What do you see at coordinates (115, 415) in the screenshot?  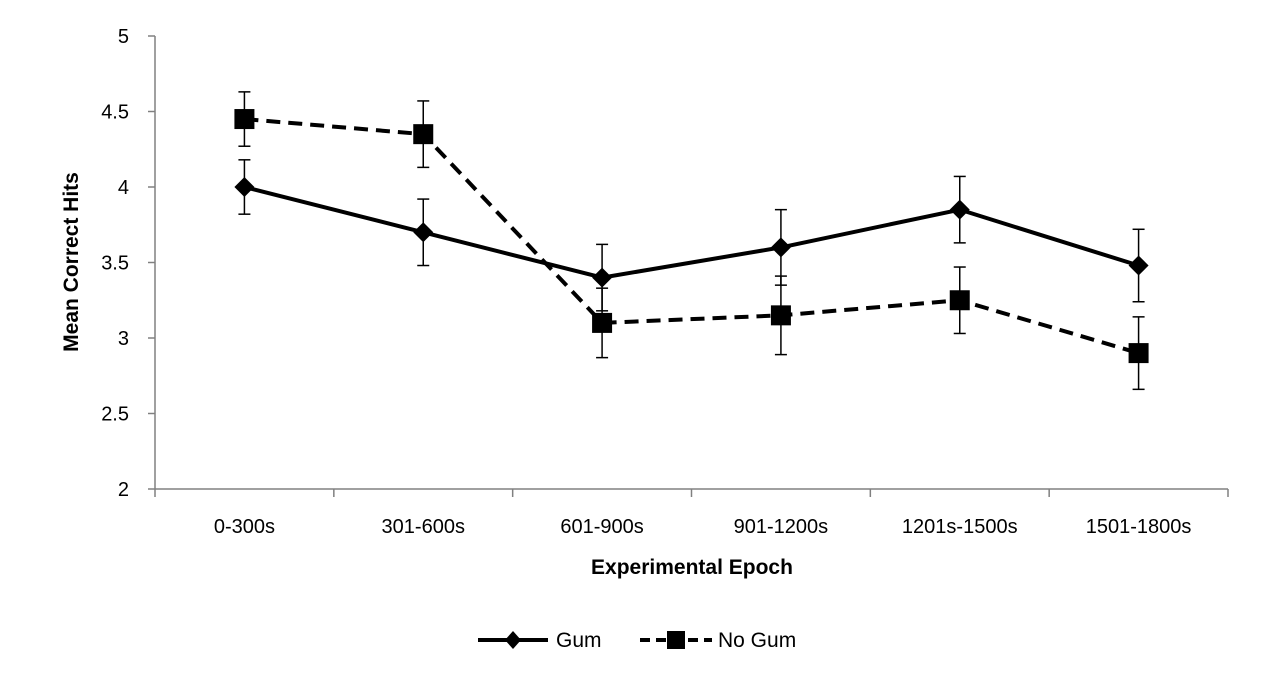 I see `y-tick-label: 2.5` at bounding box center [115, 415].